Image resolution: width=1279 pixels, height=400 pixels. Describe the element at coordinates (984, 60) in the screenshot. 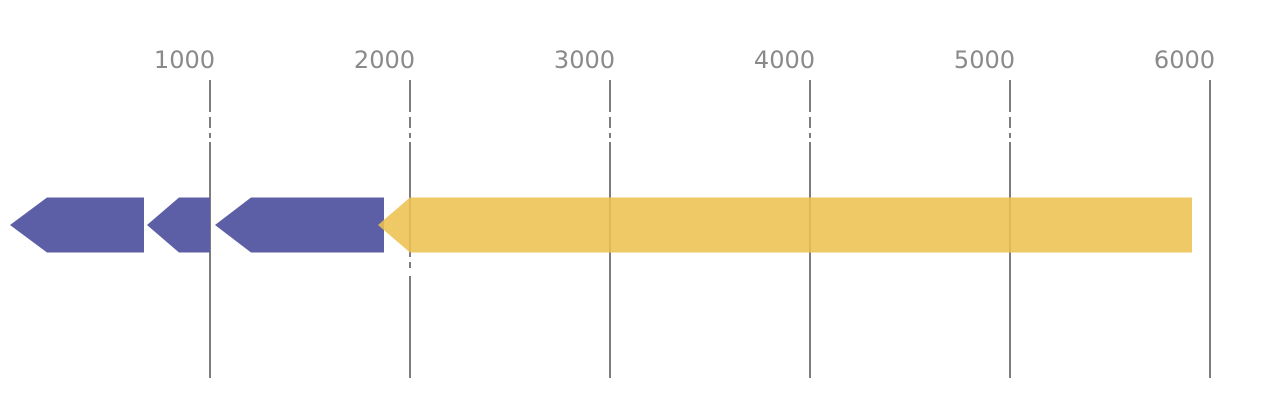

I see `axis-tick-label-5000: 5000` at that location.